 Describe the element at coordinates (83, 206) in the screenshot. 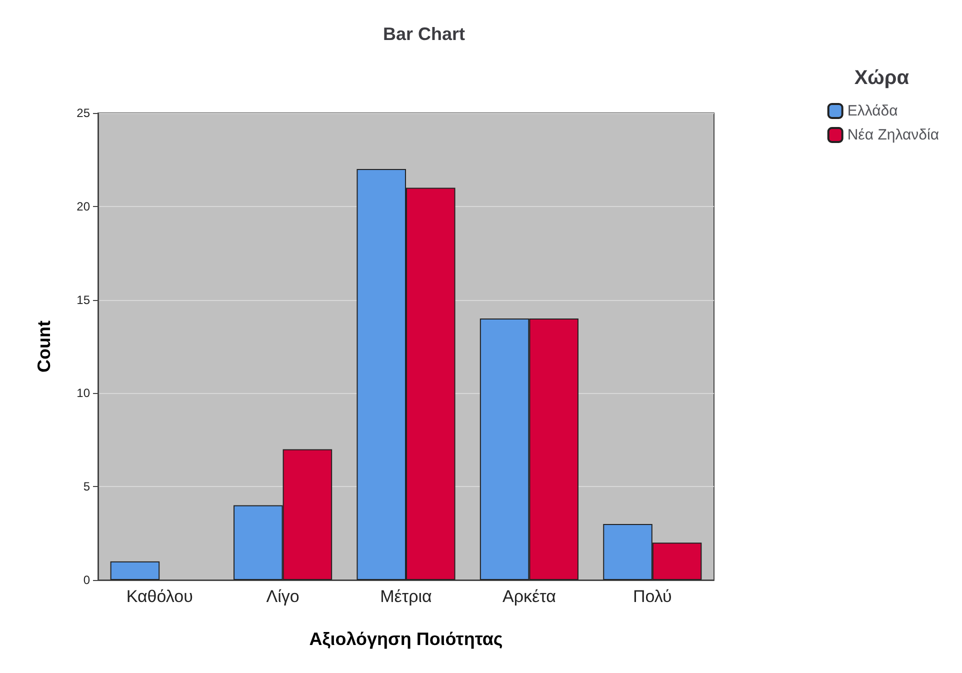

I see `y-tick-label: 20` at that location.